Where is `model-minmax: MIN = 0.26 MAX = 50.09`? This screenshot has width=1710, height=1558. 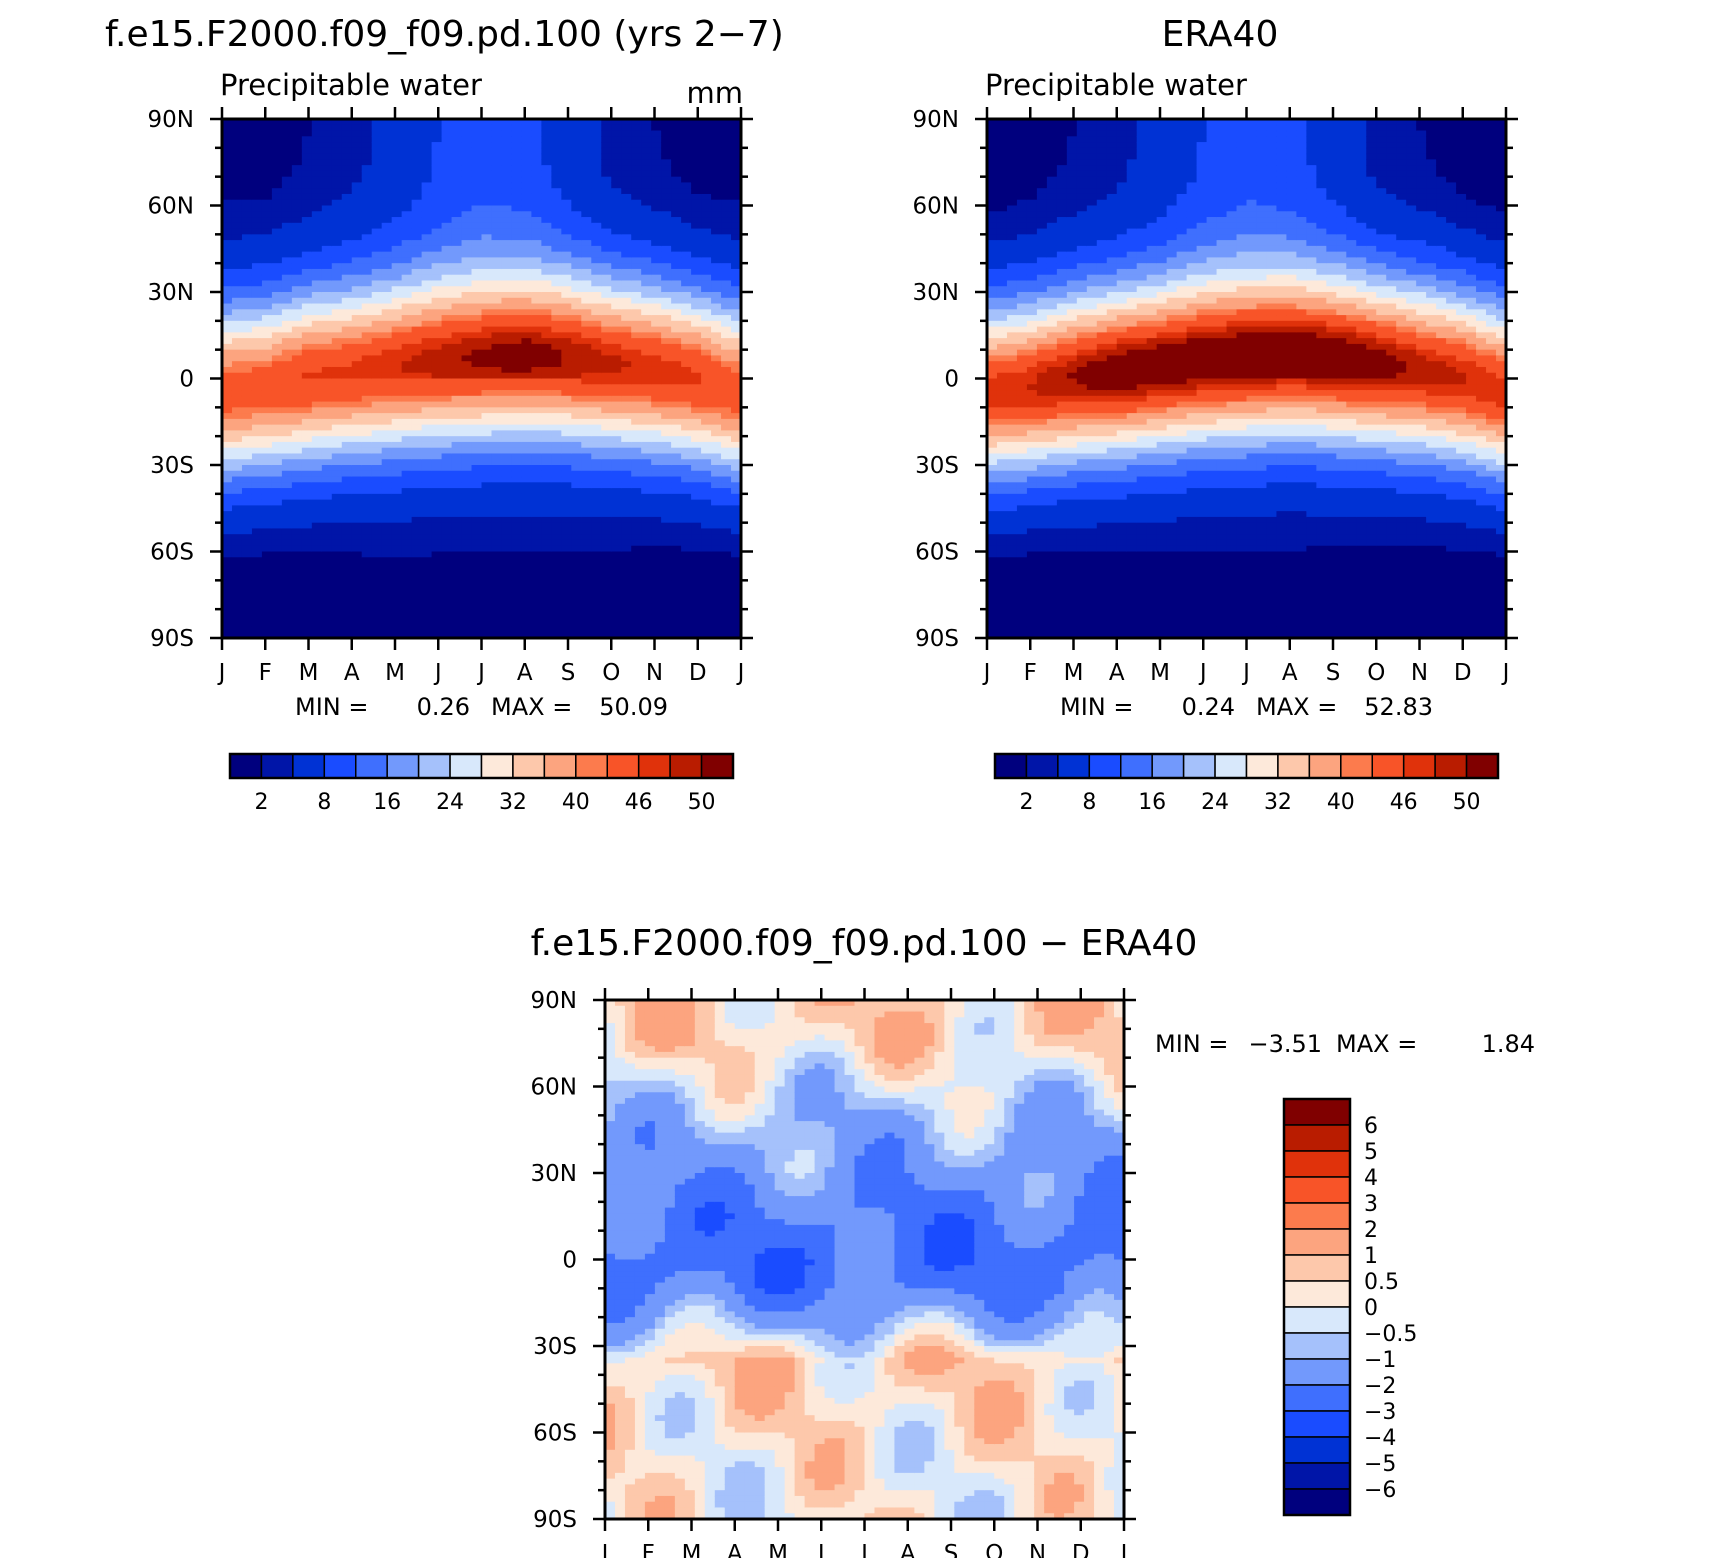
model-minmax: MIN = 0.26 MAX = 50.09 is located at coordinates (481, 707).